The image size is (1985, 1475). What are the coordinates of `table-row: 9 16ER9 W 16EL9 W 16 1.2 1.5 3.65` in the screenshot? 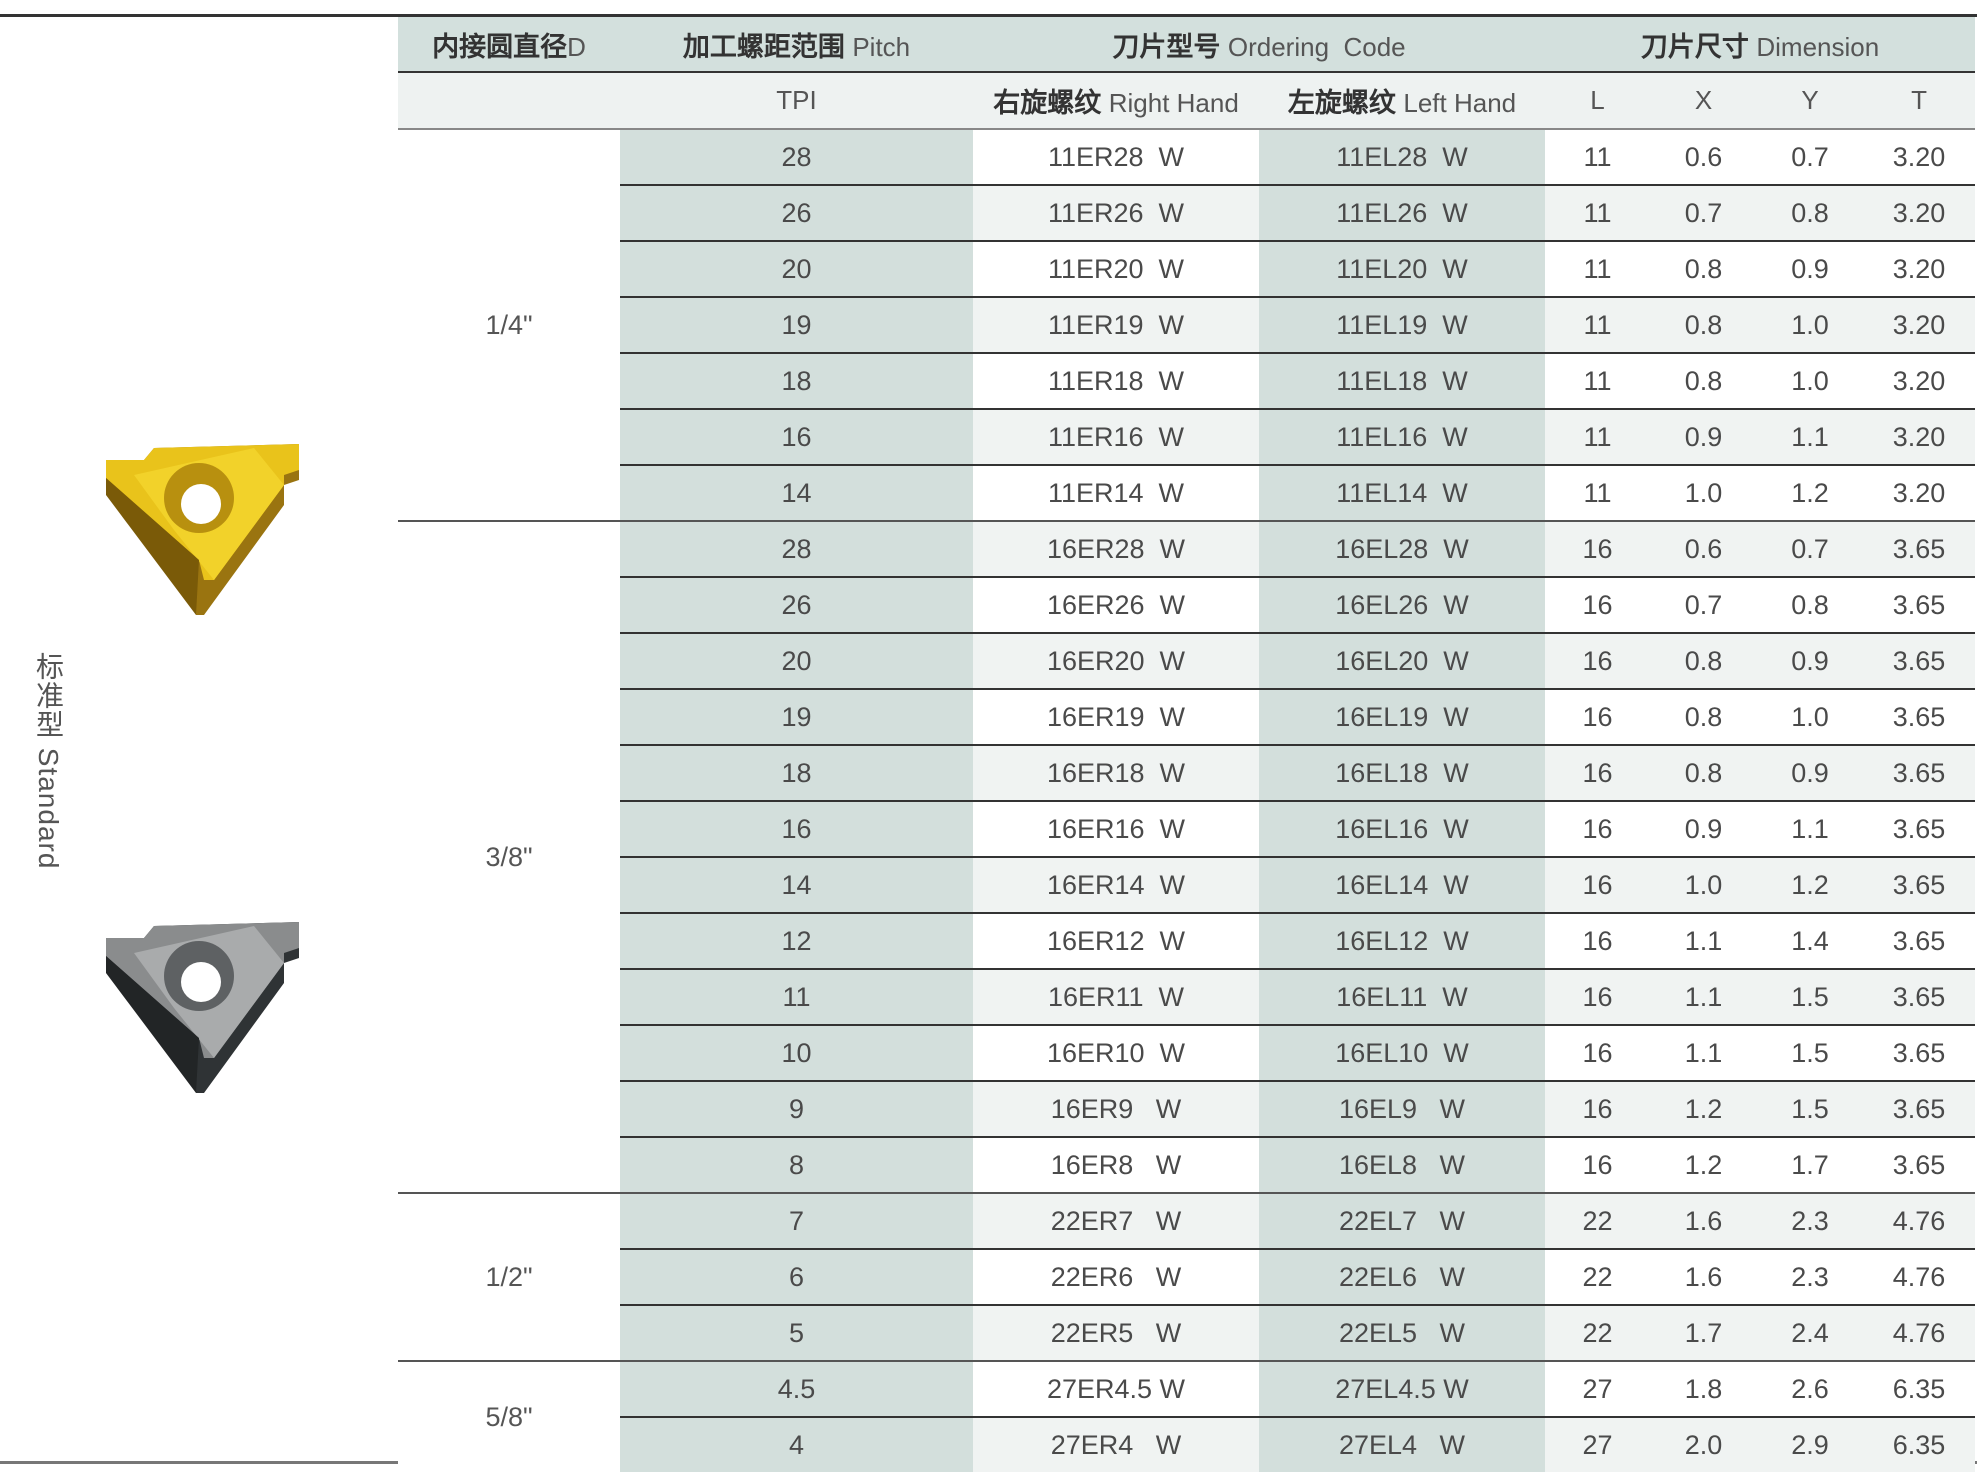 It's located at (1187, 1109).